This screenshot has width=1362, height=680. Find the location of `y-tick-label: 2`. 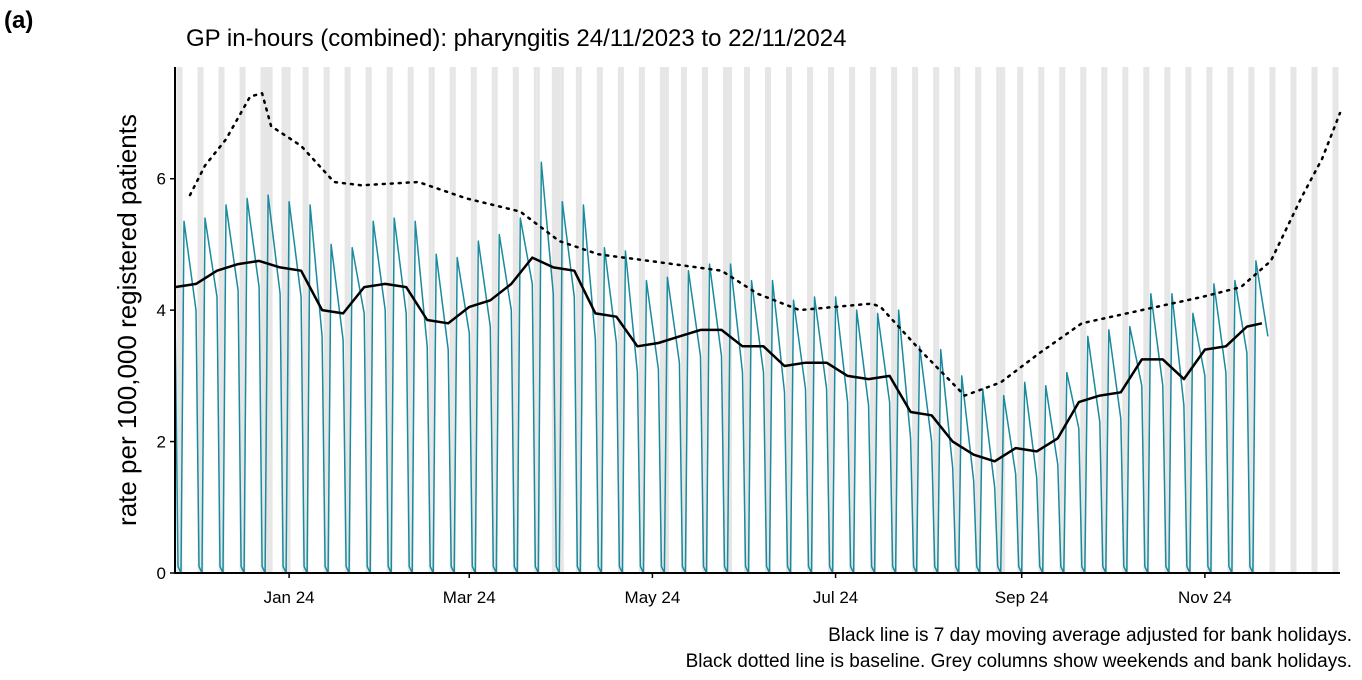

y-tick-label: 2 is located at coordinates (161, 442).